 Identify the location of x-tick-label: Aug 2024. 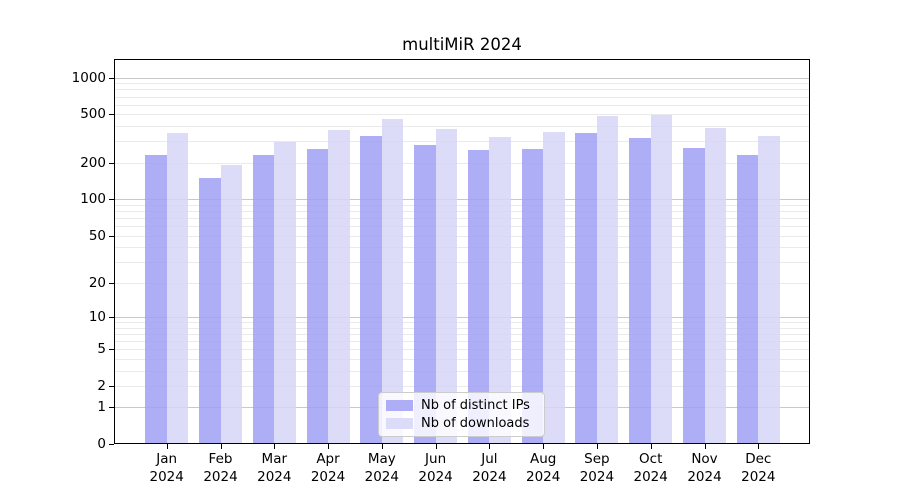
(543, 468).